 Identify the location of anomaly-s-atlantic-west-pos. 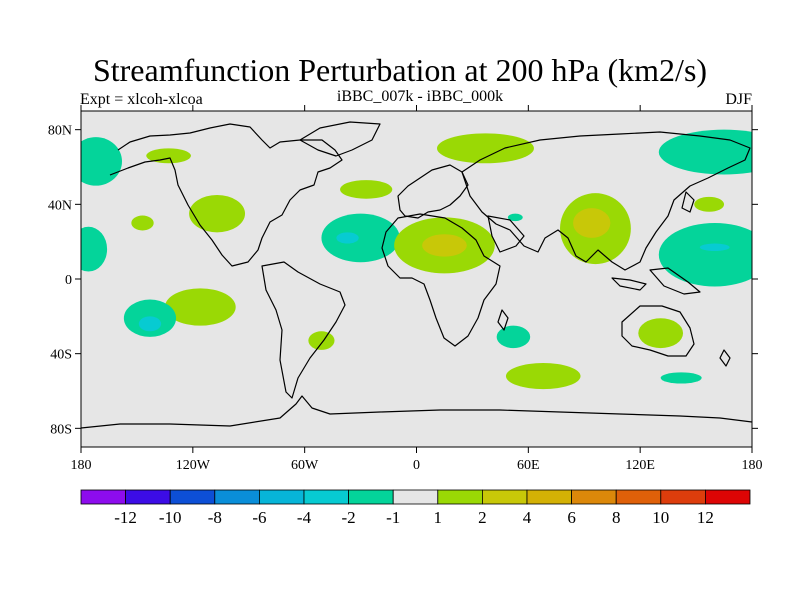
(321, 340).